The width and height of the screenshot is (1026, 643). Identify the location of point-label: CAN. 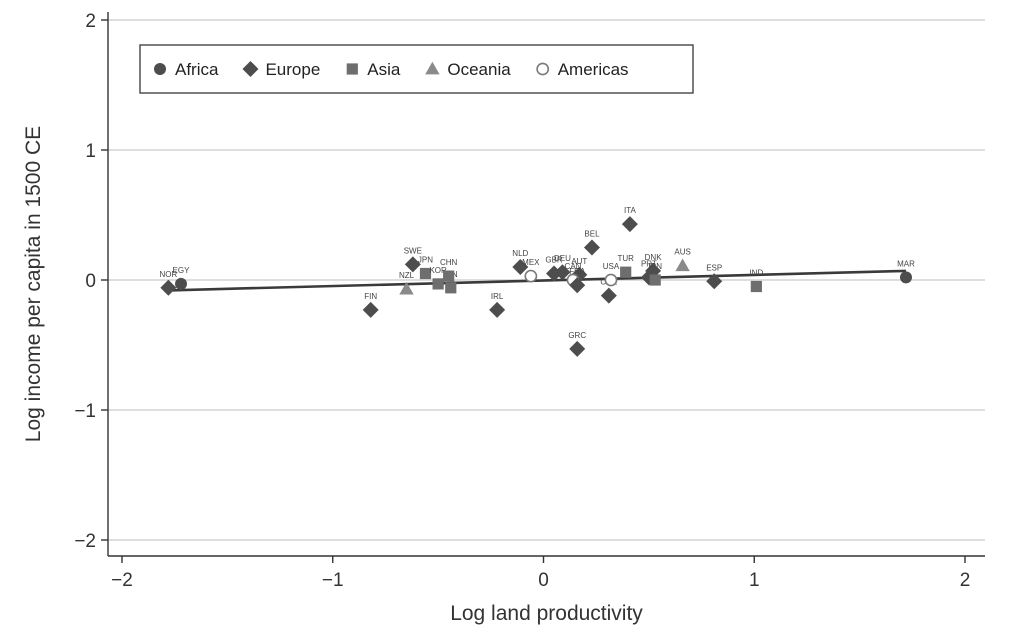
(573, 266).